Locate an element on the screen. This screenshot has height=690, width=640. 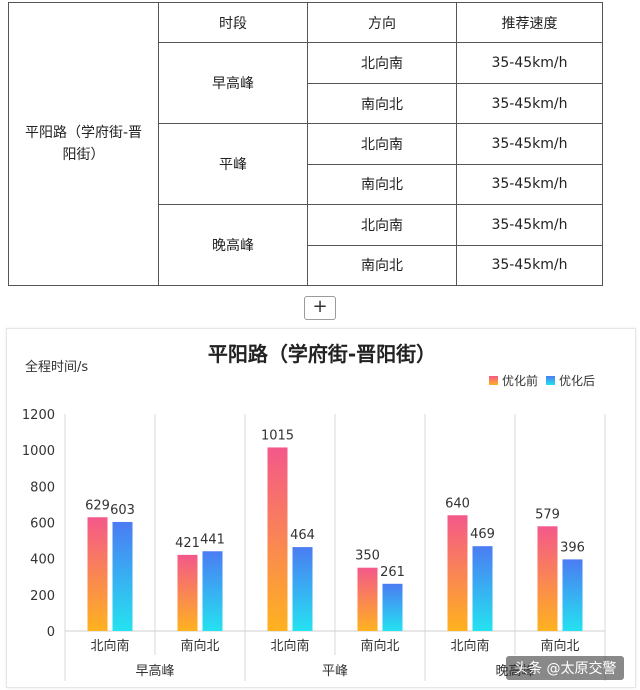
group-label: 早高峰 is located at coordinates (154, 671).